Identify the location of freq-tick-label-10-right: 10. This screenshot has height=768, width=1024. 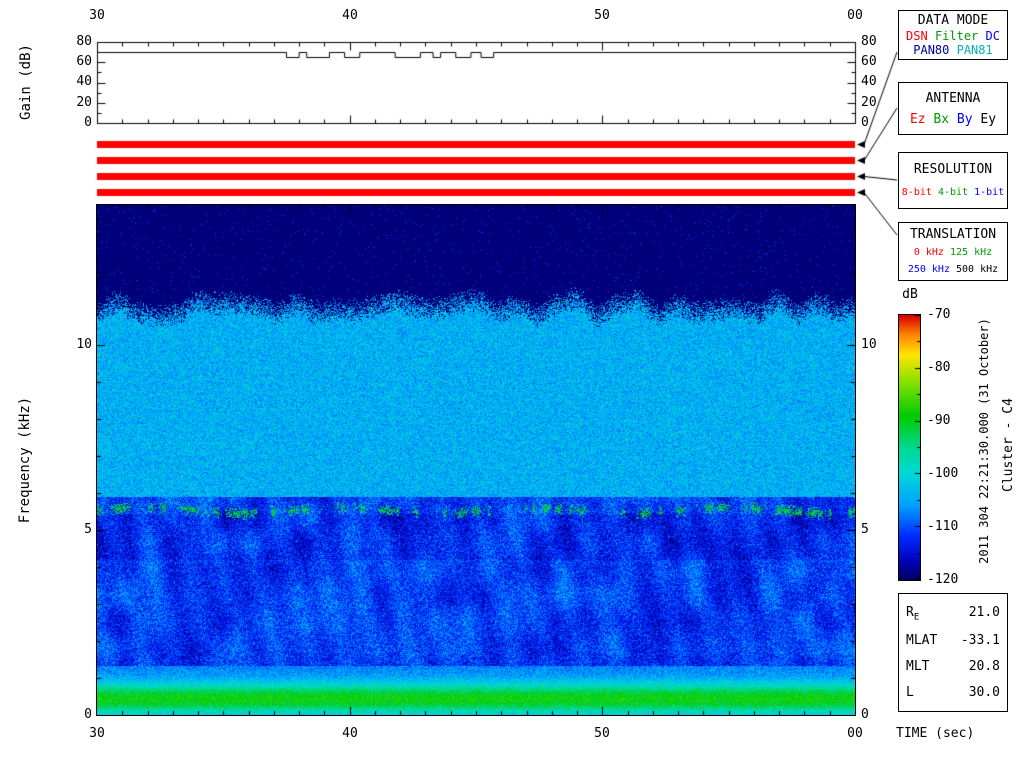
(869, 344).